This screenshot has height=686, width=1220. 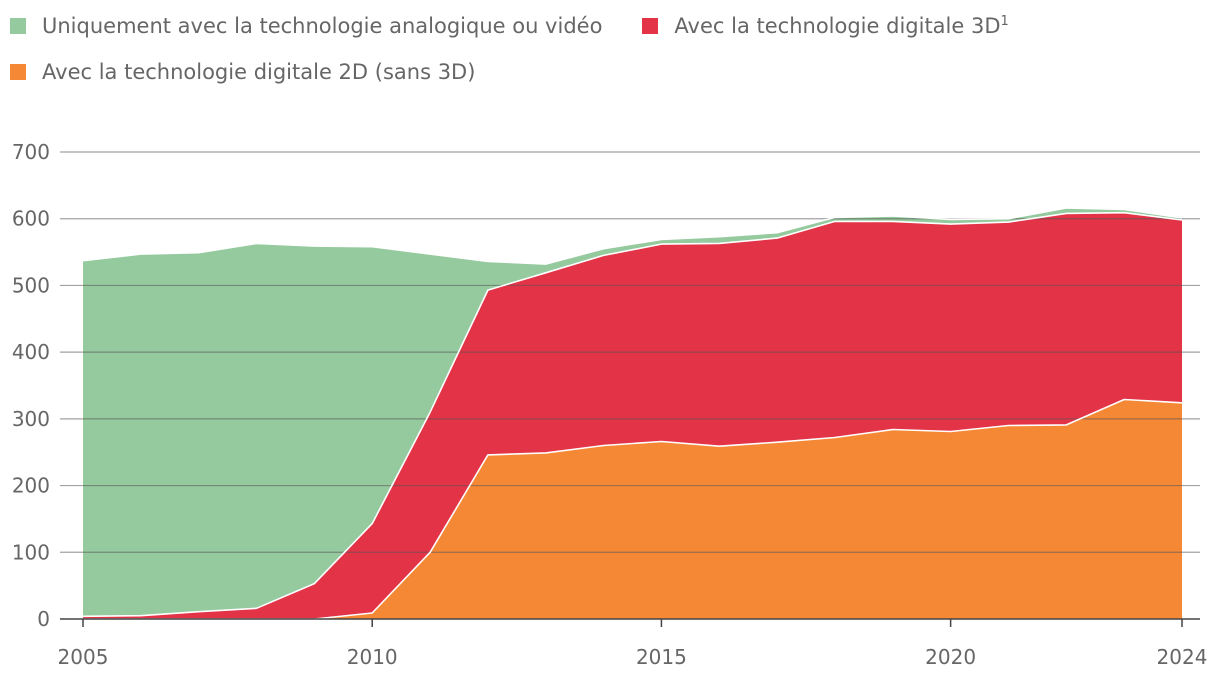 I want to click on y-tick-label-400: 400, so click(x=31, y=352).